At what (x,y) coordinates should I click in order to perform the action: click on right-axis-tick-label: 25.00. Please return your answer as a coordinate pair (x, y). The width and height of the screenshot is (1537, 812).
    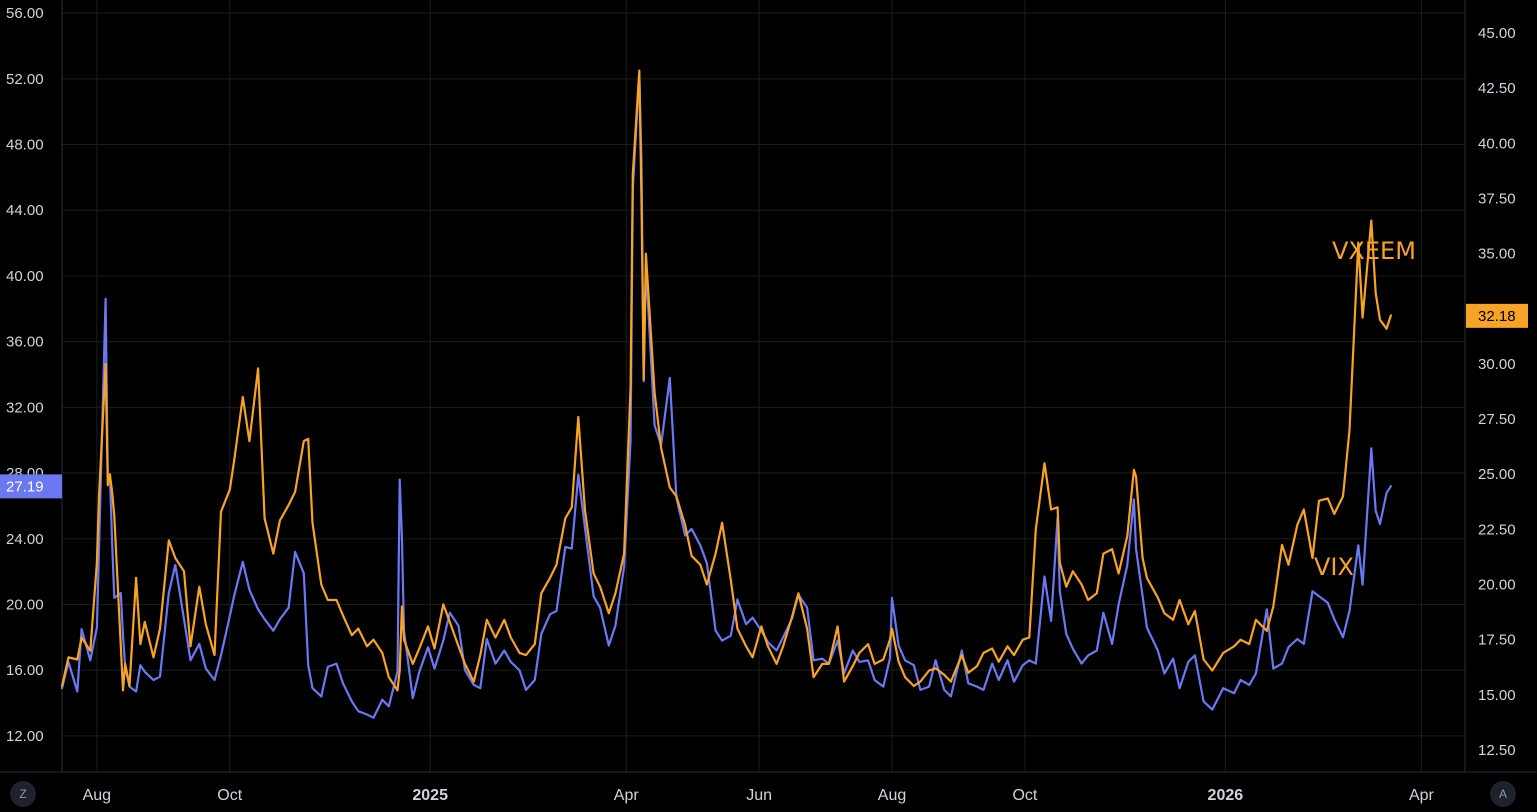
    Looking at the image, I should click on (1497, 474).